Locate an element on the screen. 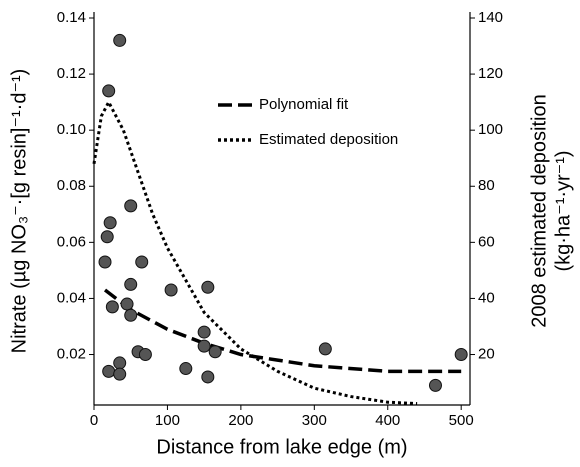  x-tick-label: 100 is located at coordinates (167, 420).